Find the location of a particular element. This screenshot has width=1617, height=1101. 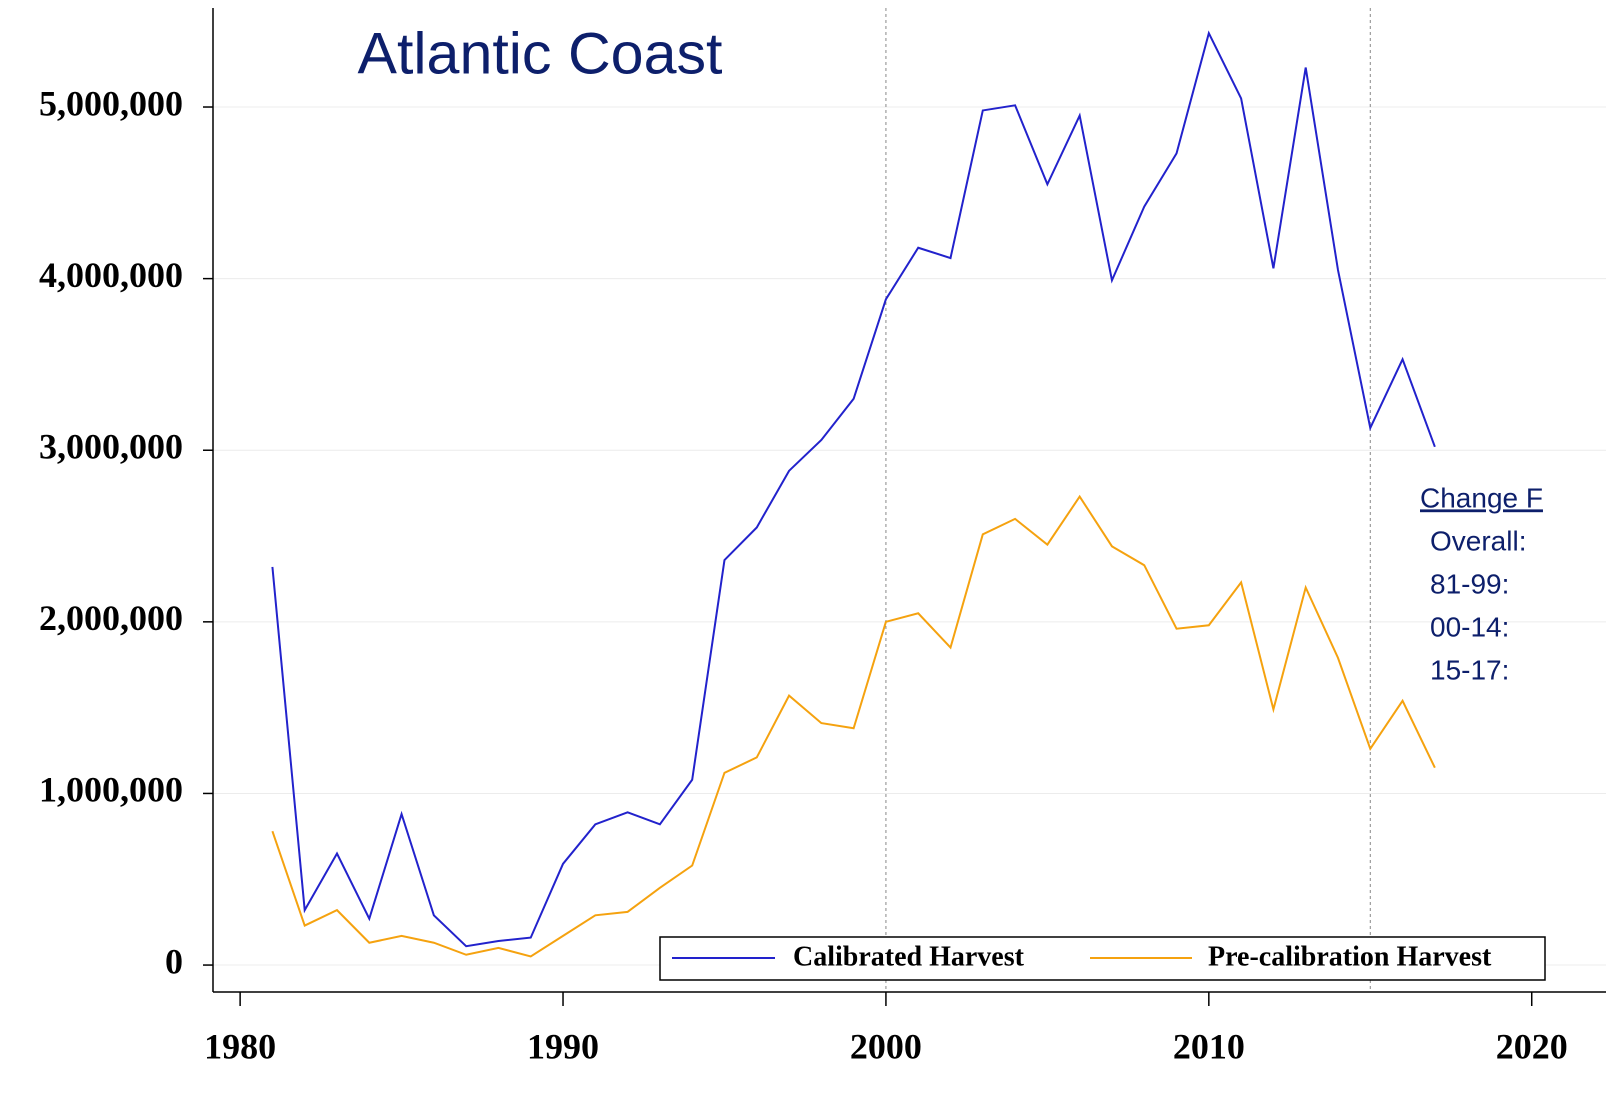

y-tick-label: 4,000,000 is located at coordinates (111, 275).